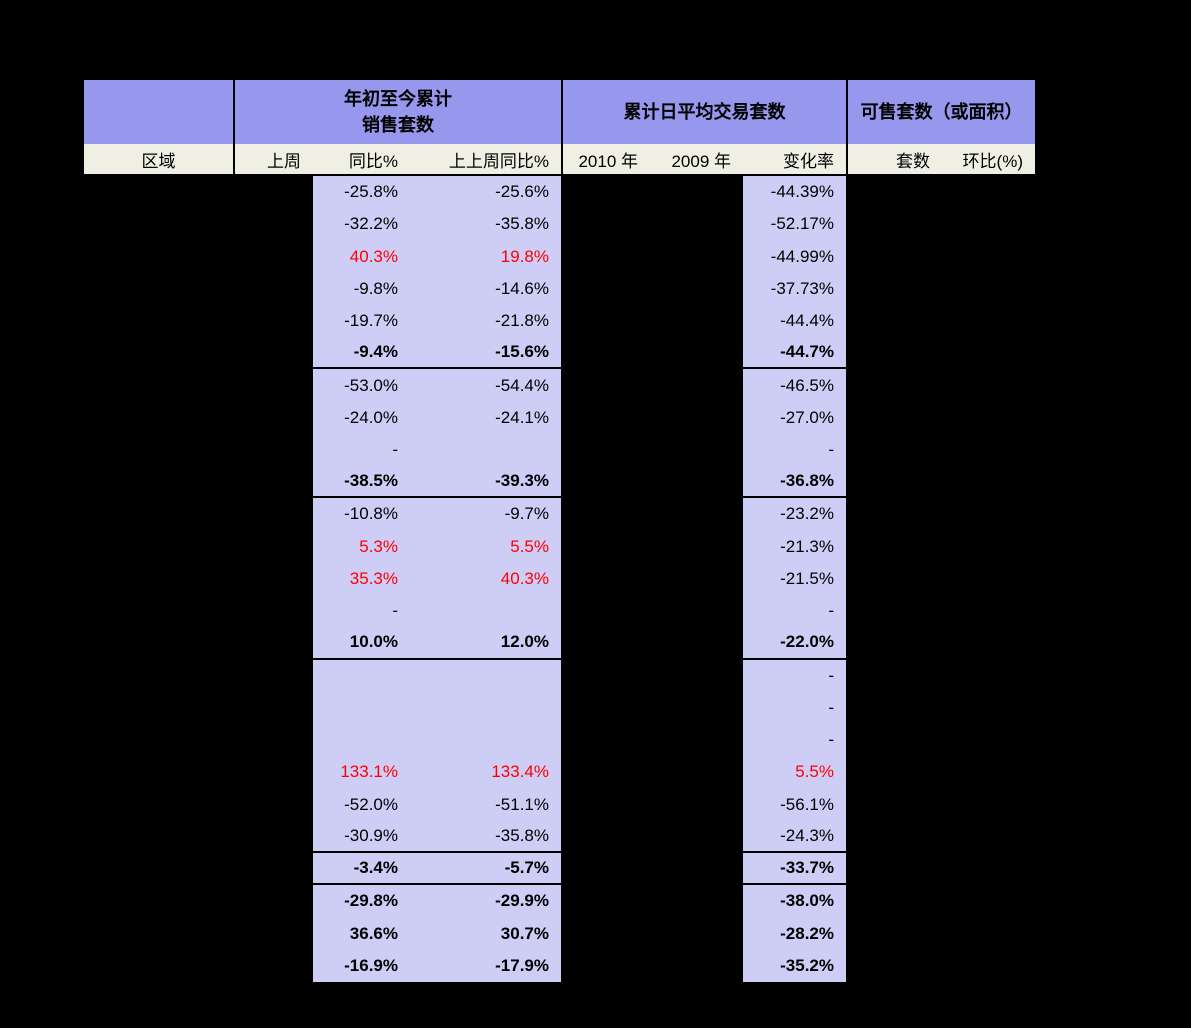 The height and width of the screenshot is (1028, 1191). What do you see at coordinates (894, 159) in the screenshot?
I see `column-header-units: 套数` at bounding box center [894, 159].